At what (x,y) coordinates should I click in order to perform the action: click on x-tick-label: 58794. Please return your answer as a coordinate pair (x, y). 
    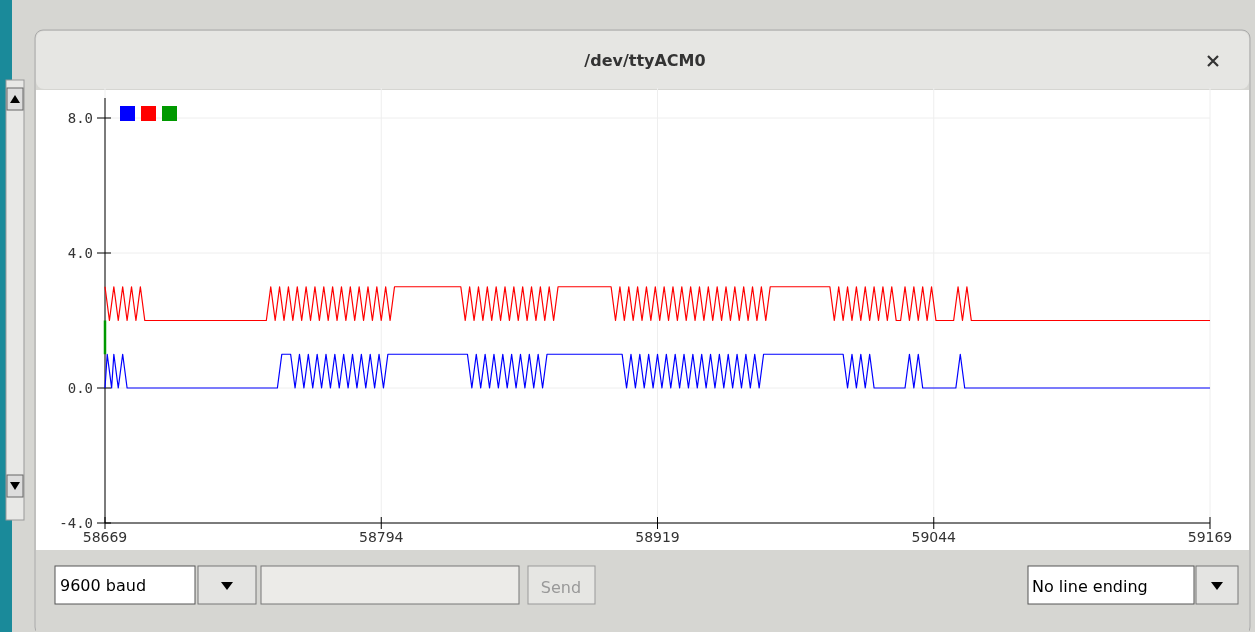
    Looking at the image, I should click on (381, 537).